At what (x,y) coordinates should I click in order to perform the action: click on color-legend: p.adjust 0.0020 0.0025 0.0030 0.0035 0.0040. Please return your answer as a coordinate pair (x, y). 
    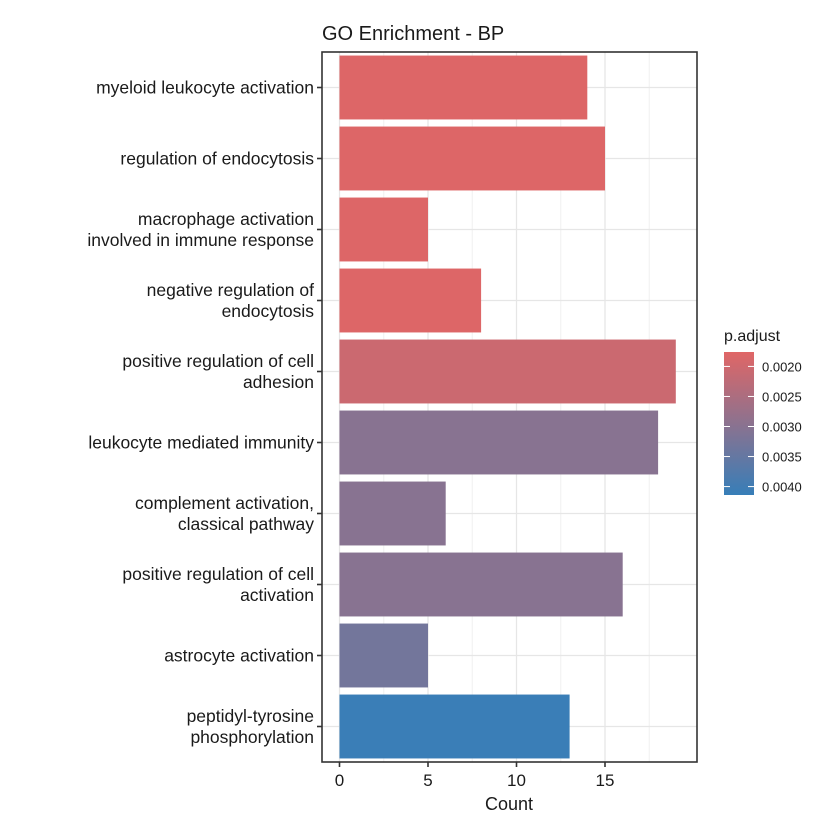
    Looking at the image, I should click on (763, 411).